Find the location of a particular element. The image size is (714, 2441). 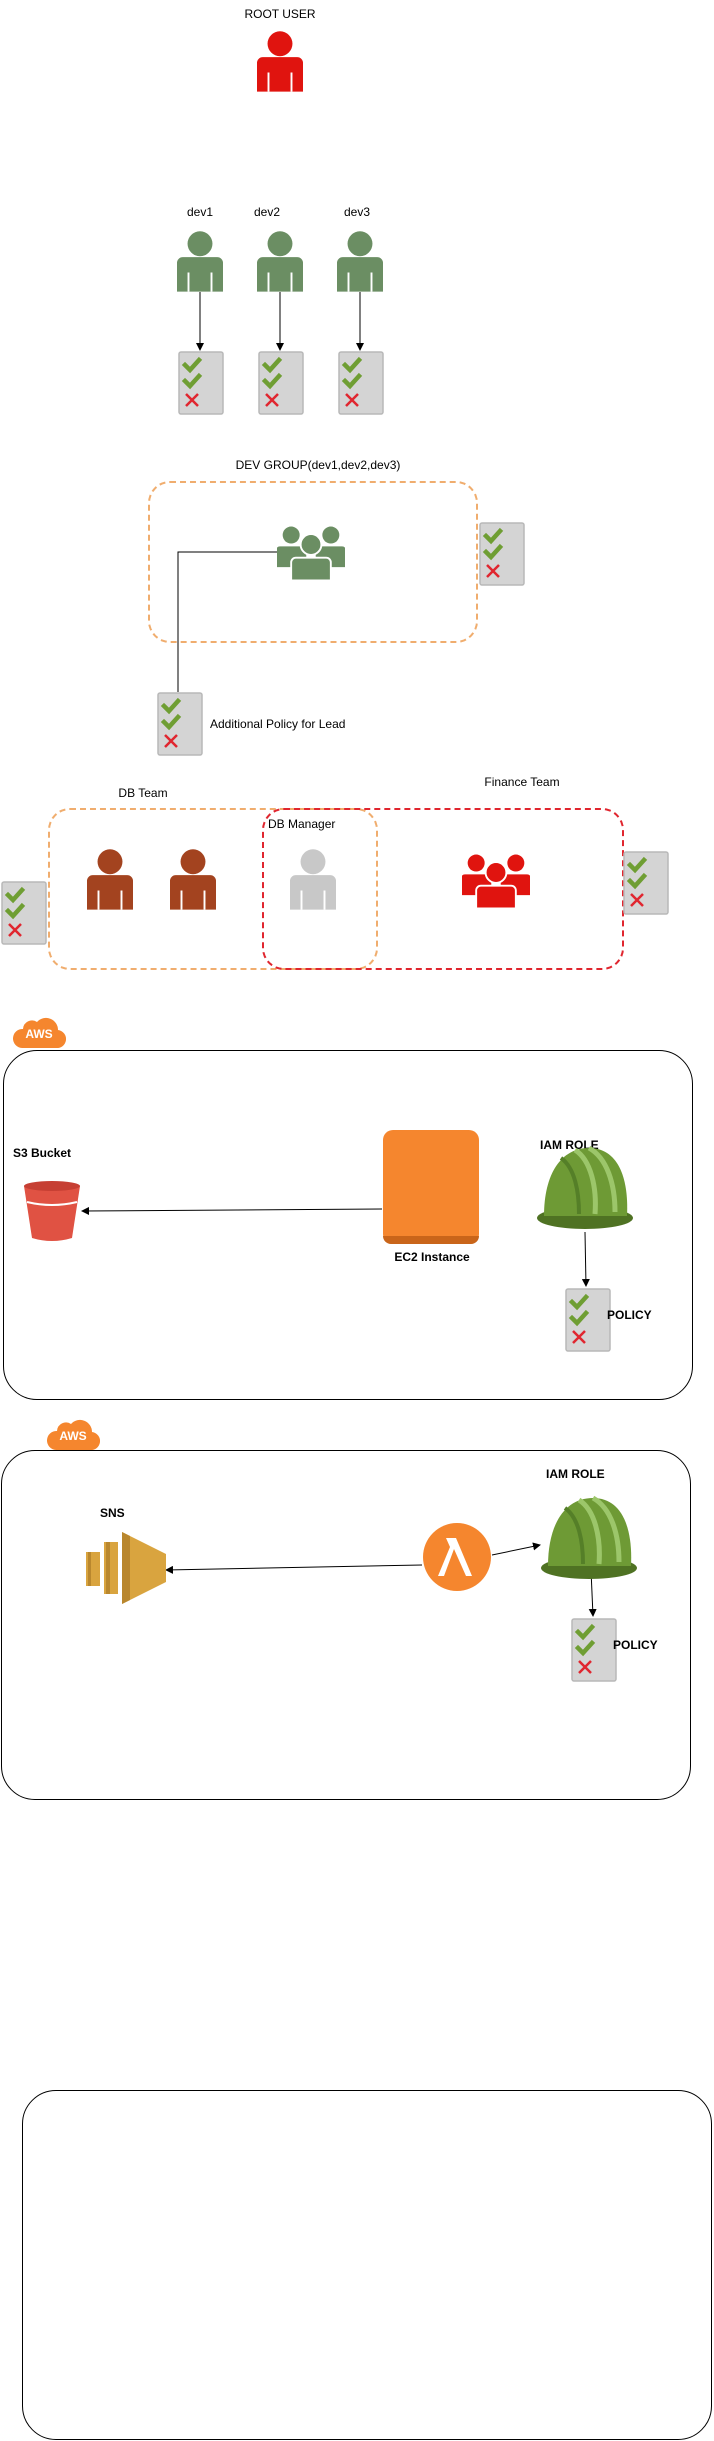

ec2-instance-icon is located at coordinates (431, 1187).